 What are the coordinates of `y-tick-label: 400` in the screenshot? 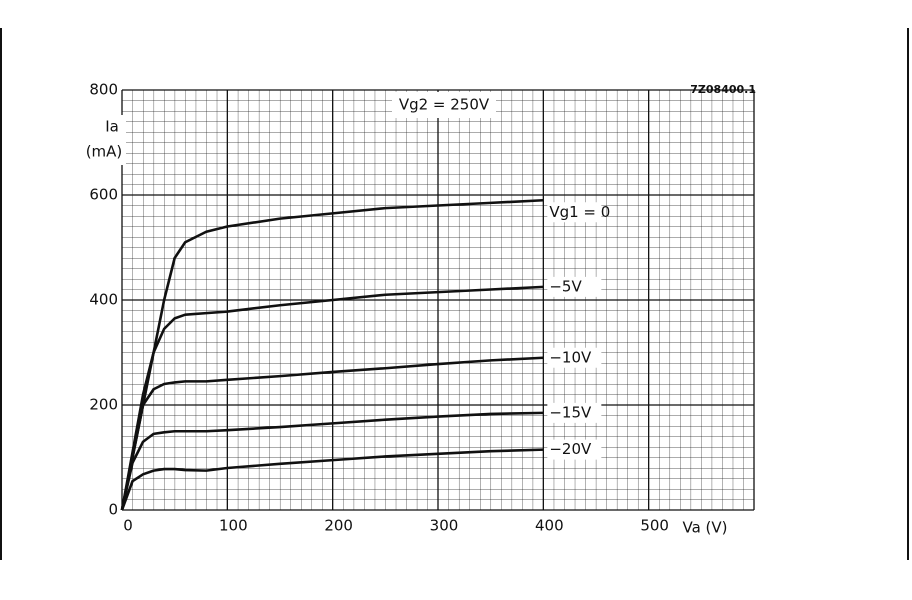 It's located at (103, 300).